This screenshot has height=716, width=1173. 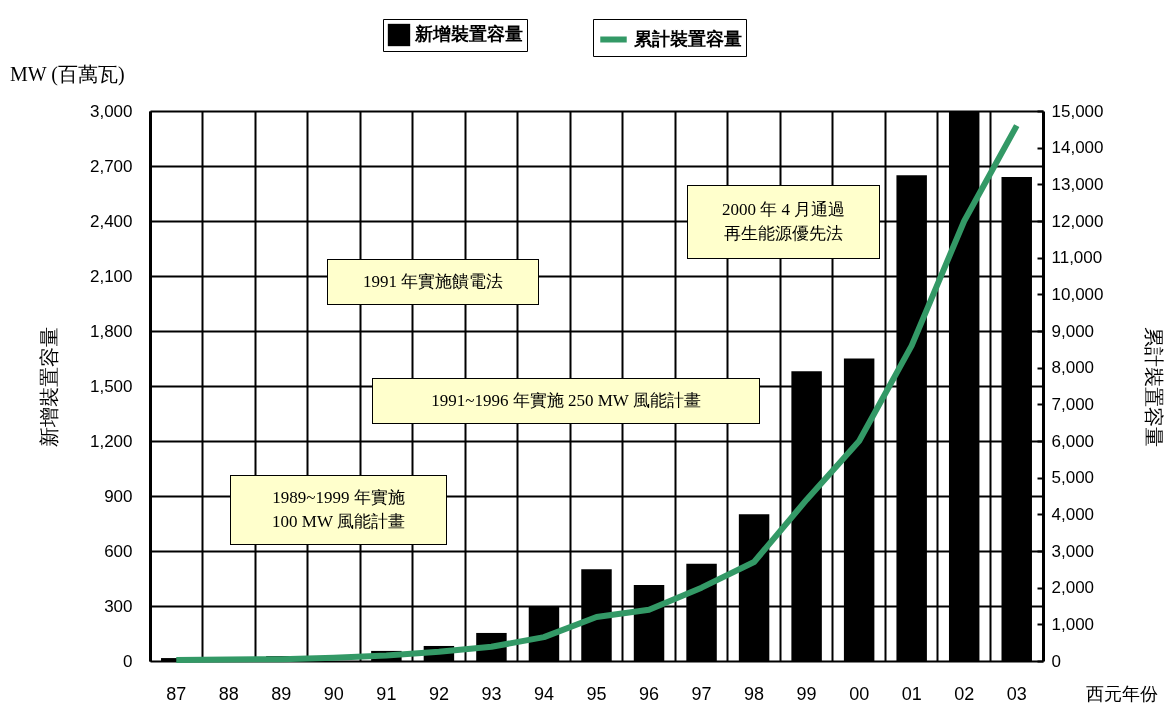 What do you see at coordinates (1154, 386) in the screenshot?
I see `y2-axis-title: 累計裝置容量` at bounding box center [1154, 386].